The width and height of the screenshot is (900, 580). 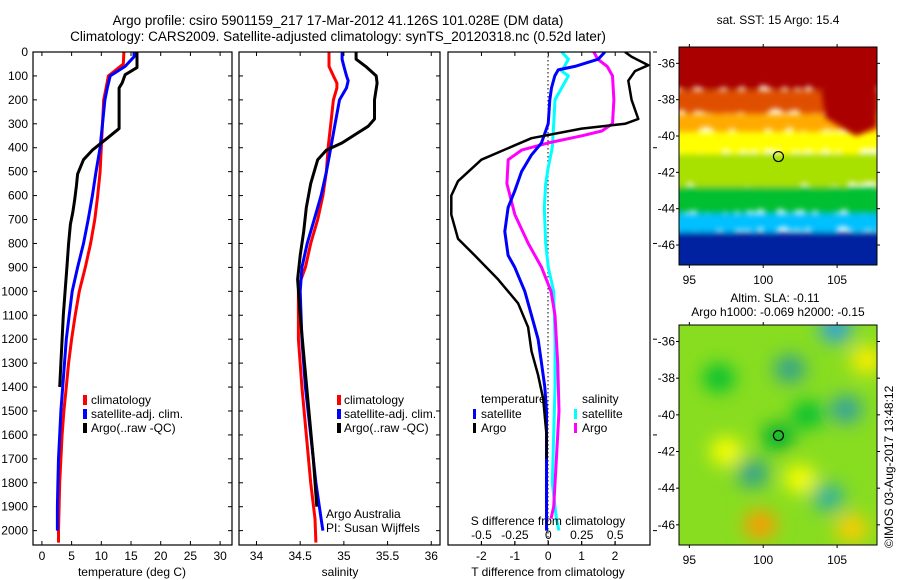 I want to click on x-tick-label: 20, so click(x=161, y=556).